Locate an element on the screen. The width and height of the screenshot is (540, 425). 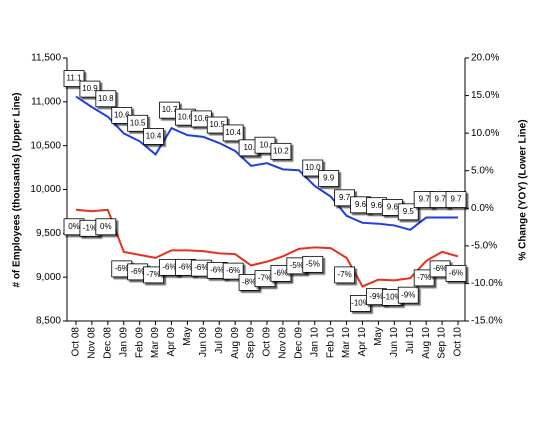
y2-tick-label: -5.0% is located at coordinates (484, 245).